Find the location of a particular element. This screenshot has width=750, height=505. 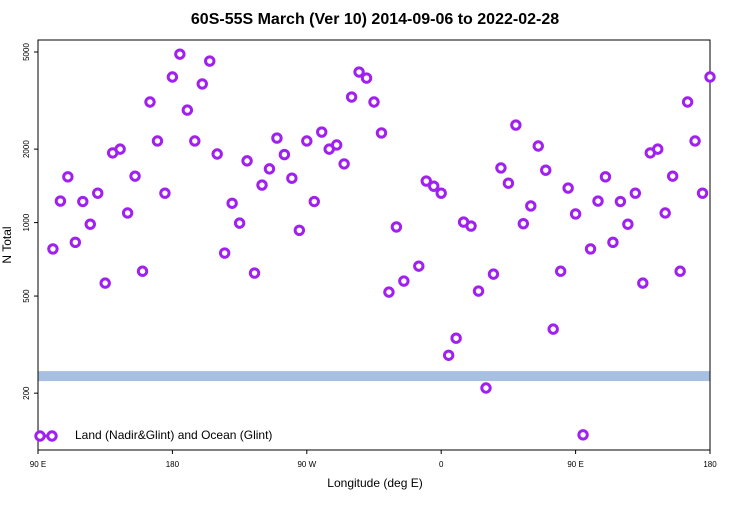

x-tick-label: 90 W is located at coordinates (306, 464).